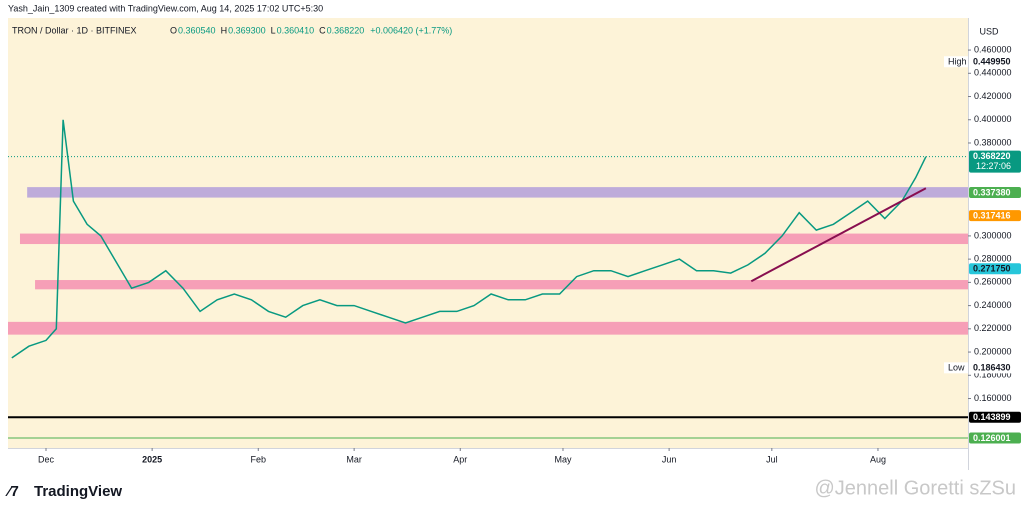 This screenshot has width=1024, height=513. Describe the element at coordinates (992, 417) in the screenshot. I see `price-label: 0.143899` at that location.